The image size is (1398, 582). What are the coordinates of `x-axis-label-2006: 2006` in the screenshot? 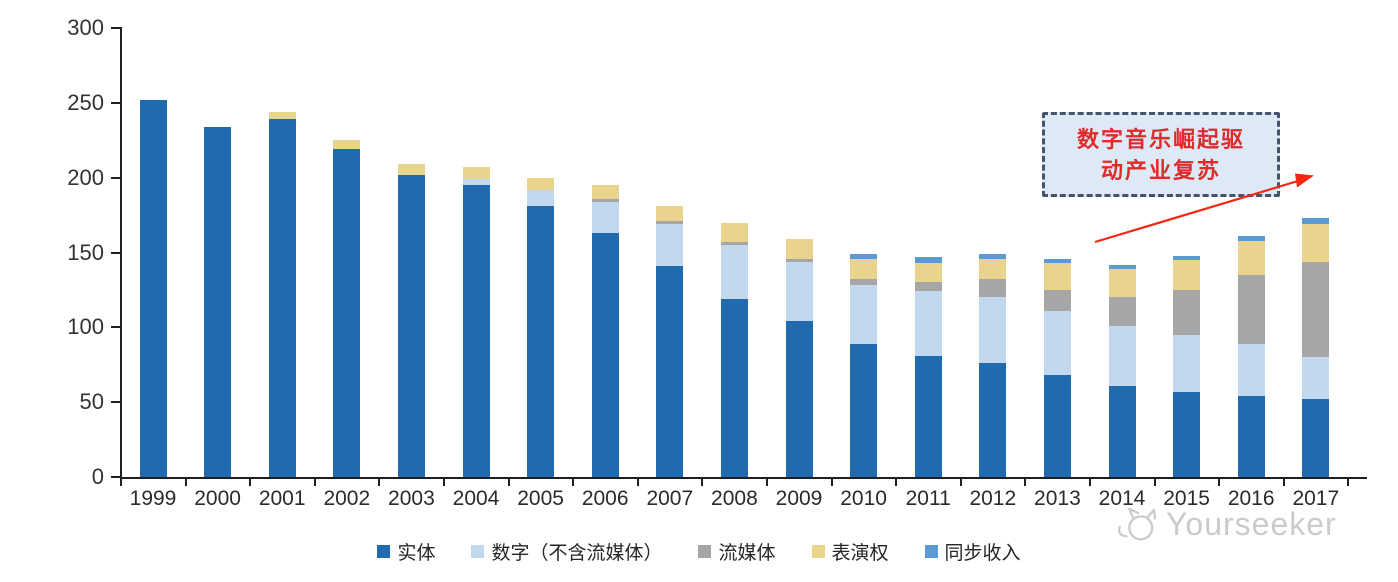 It's located at (605, 498).